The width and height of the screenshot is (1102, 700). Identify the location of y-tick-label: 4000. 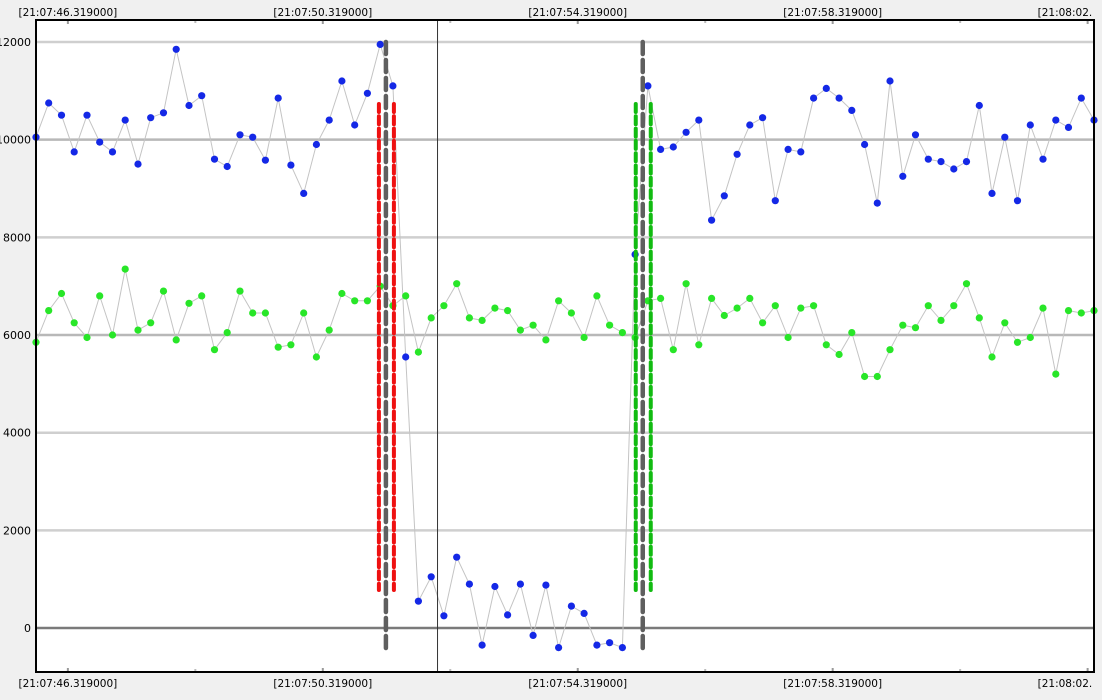
(17, 433).